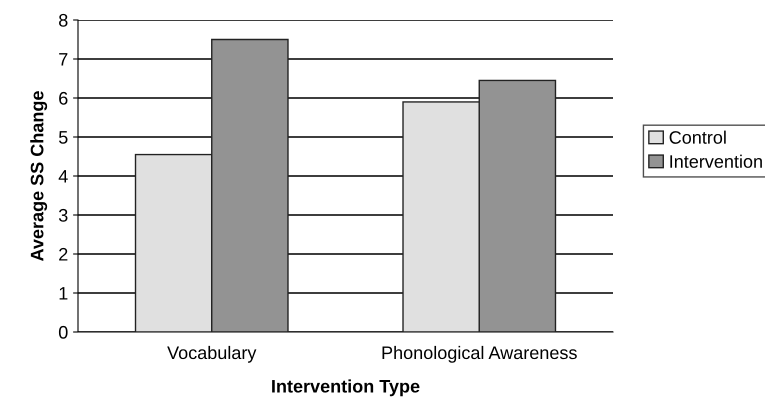  What do you see at coordinates (63, 332) in the screenshot?
I see `y-tick-label: 0` at bounding box center [63, 332].